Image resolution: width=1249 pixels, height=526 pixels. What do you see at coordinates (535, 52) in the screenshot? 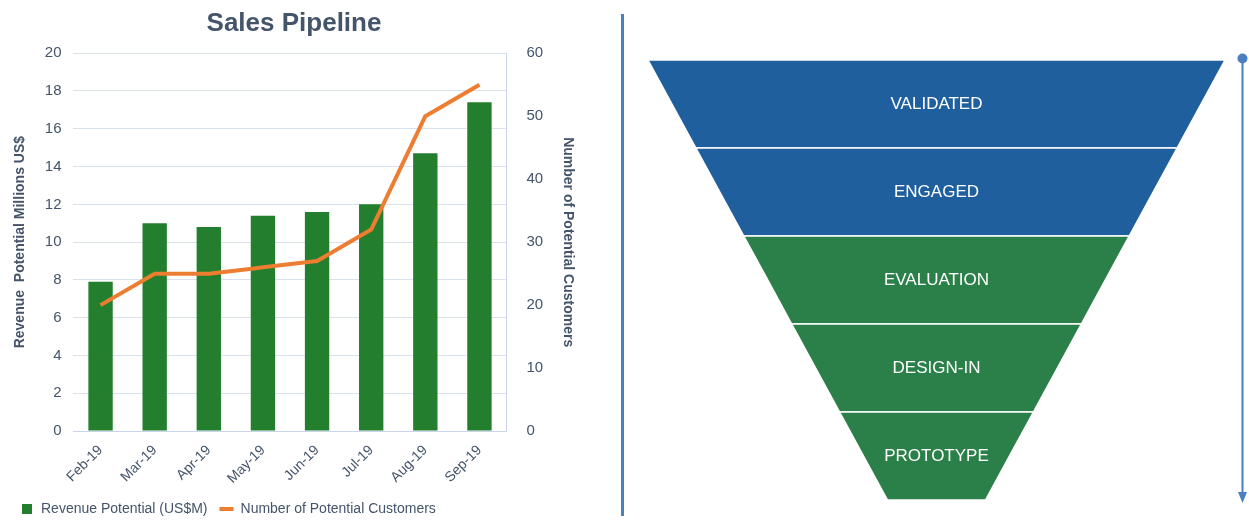
I see `y2-tick-label: 60` at bounding box center [535, 52].